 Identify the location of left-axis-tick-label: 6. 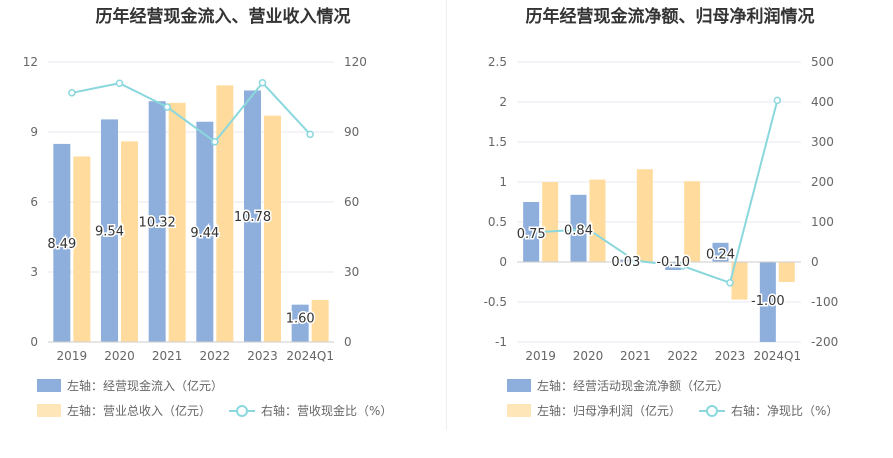
(34, 202).